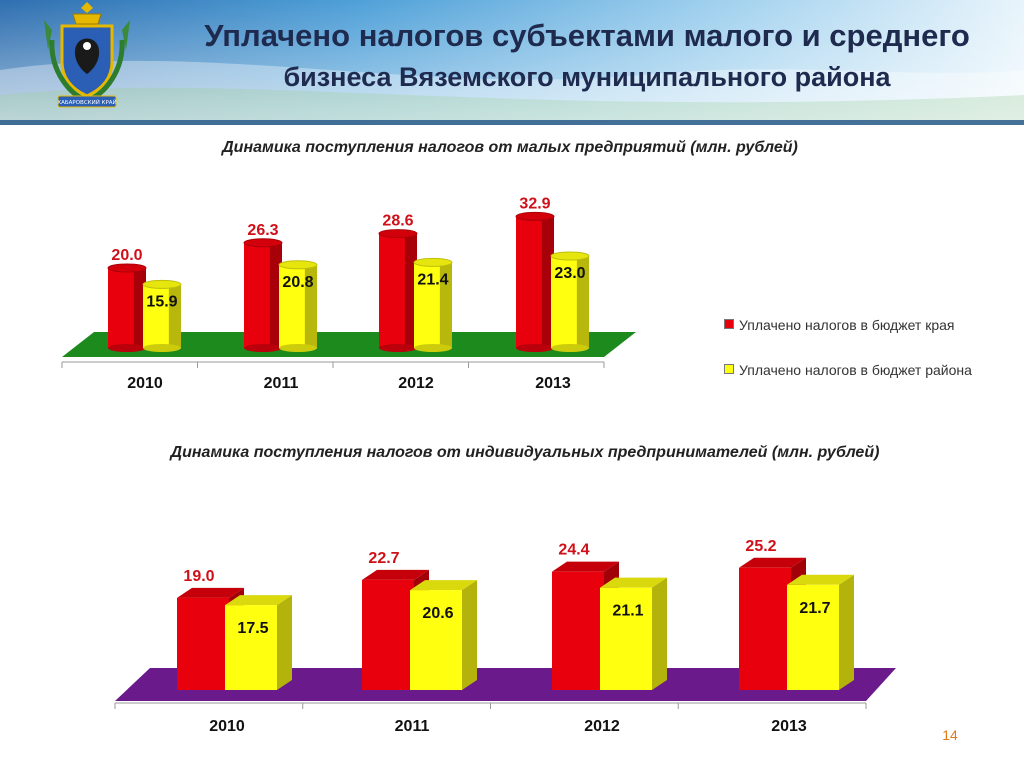 Image resolution: width=1024 pixels, height=768 pixels. I want to click on chart2-bar-district-2010: 17.5, so click(258, 642).